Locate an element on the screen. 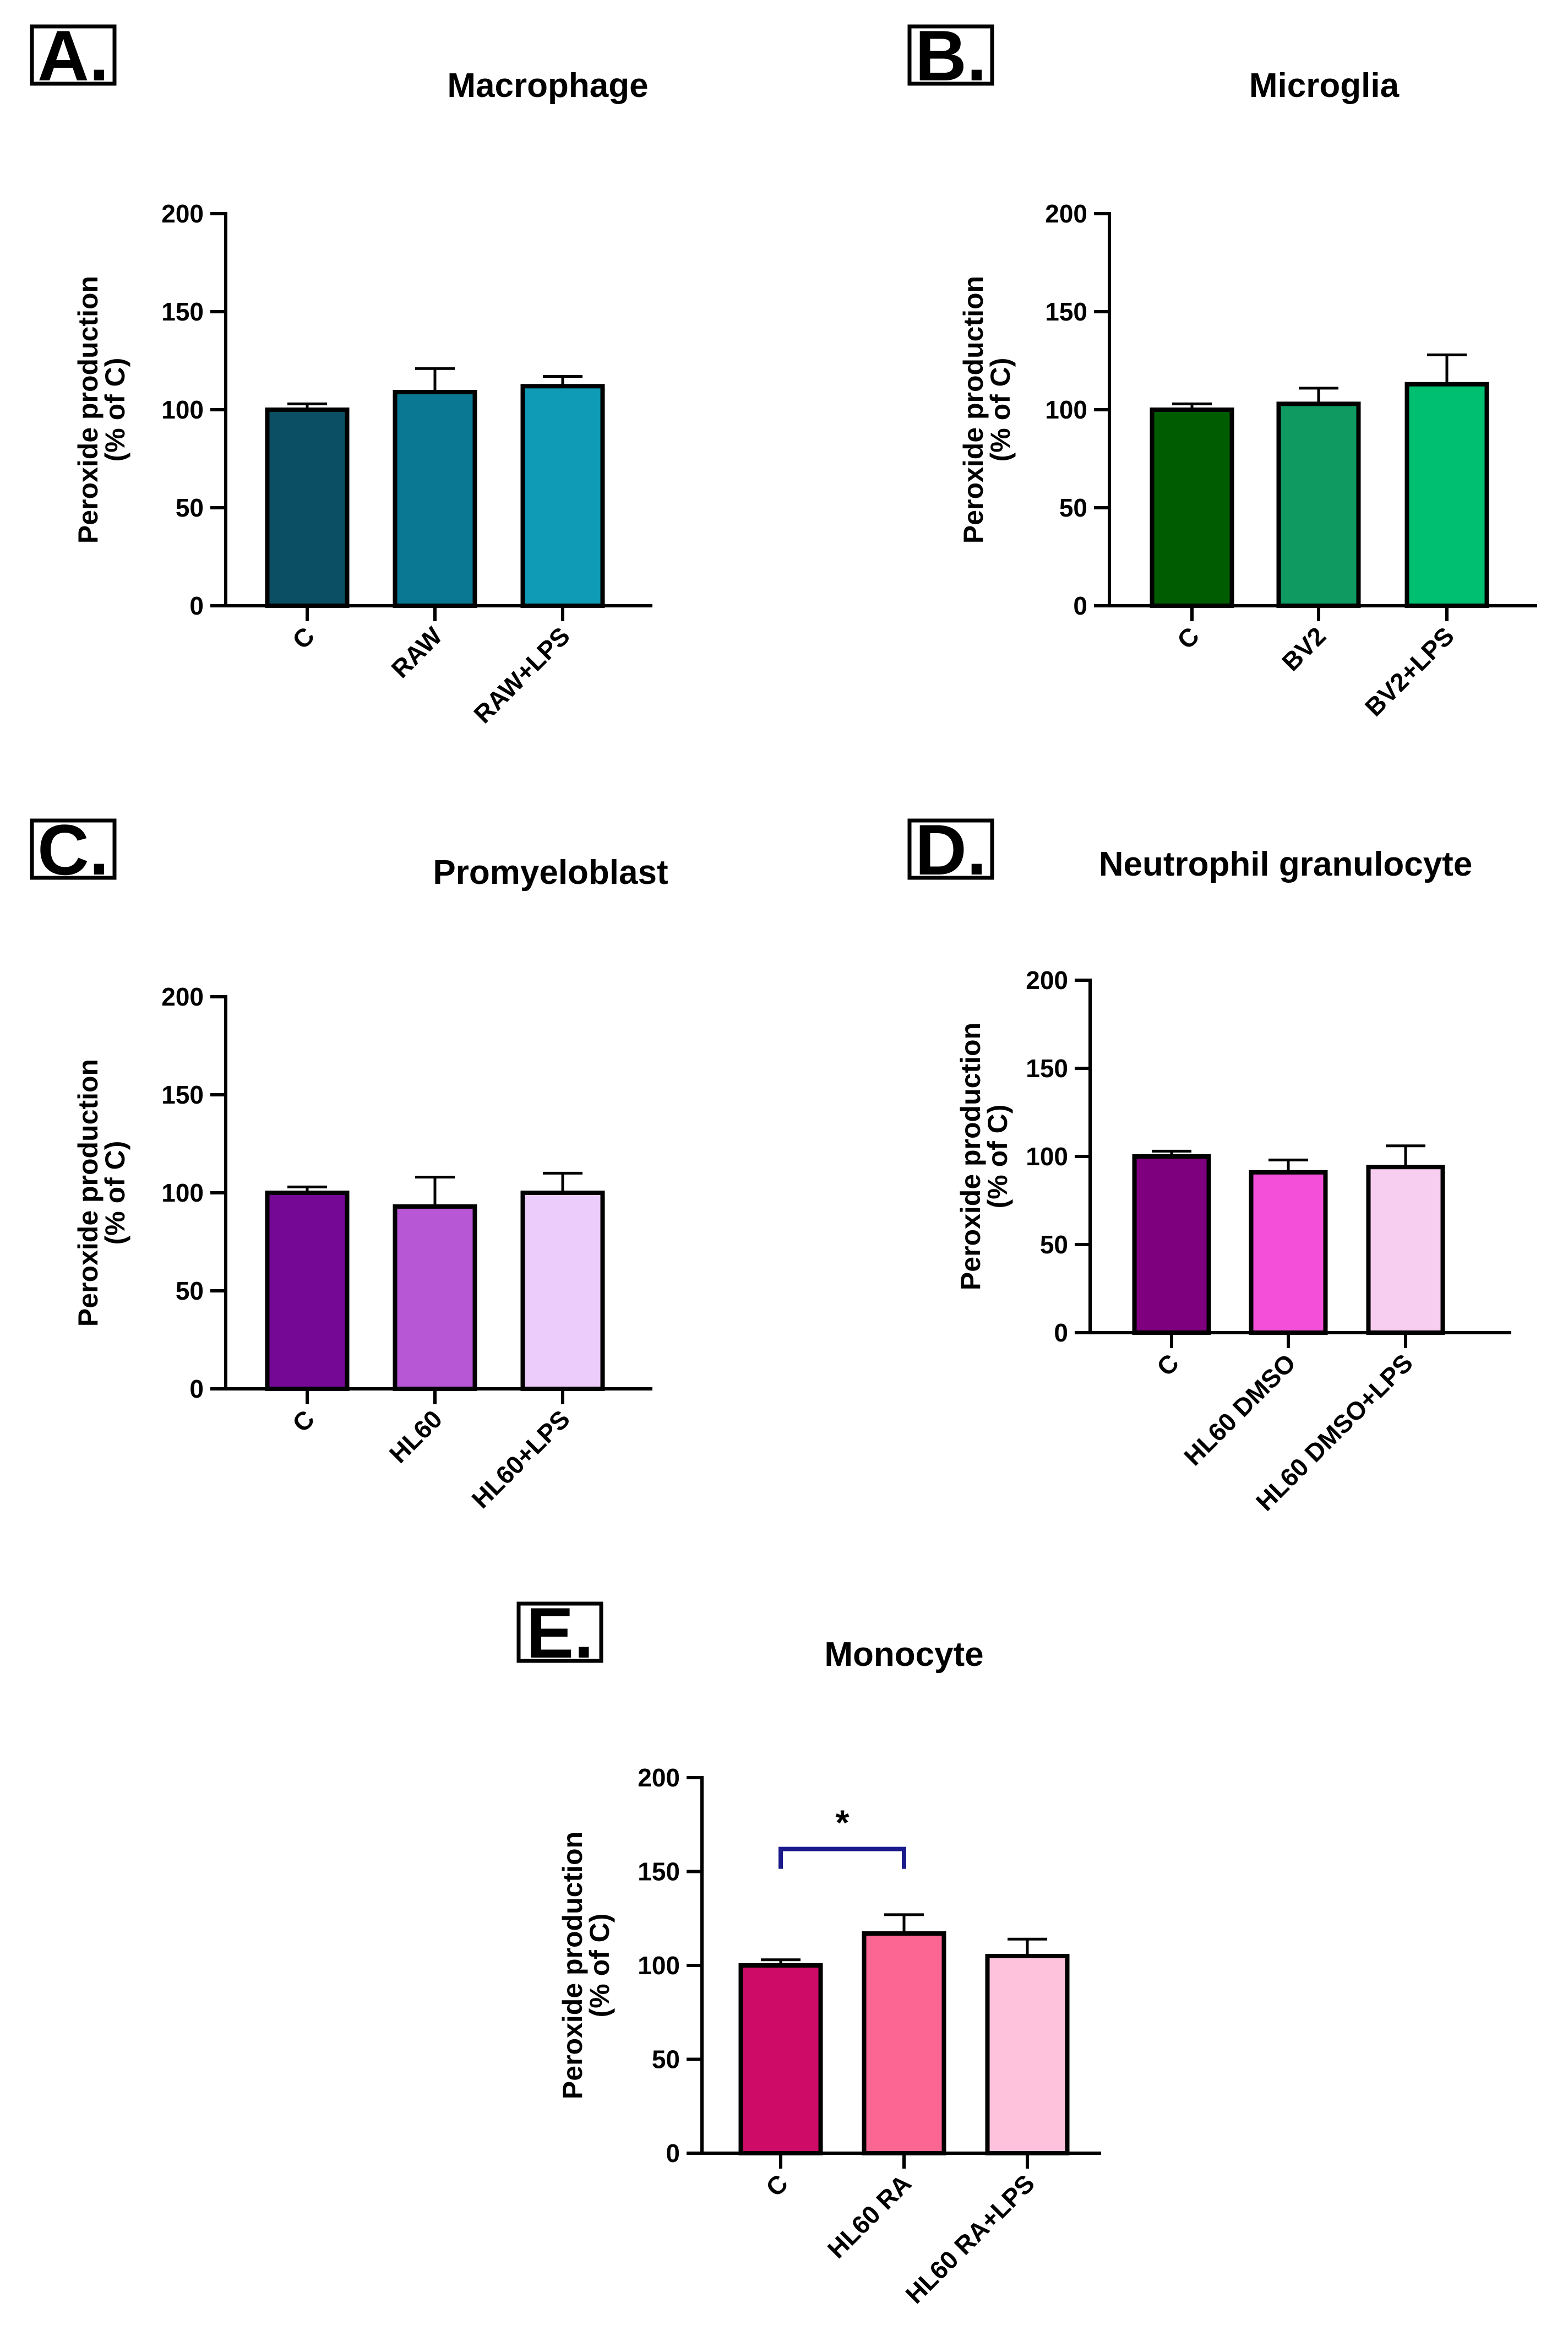 Image resolution: width=1568 pixels, height=2352 pixels. chart-title: Neutrophil granulocyte is located at coordinates (1286, 864).